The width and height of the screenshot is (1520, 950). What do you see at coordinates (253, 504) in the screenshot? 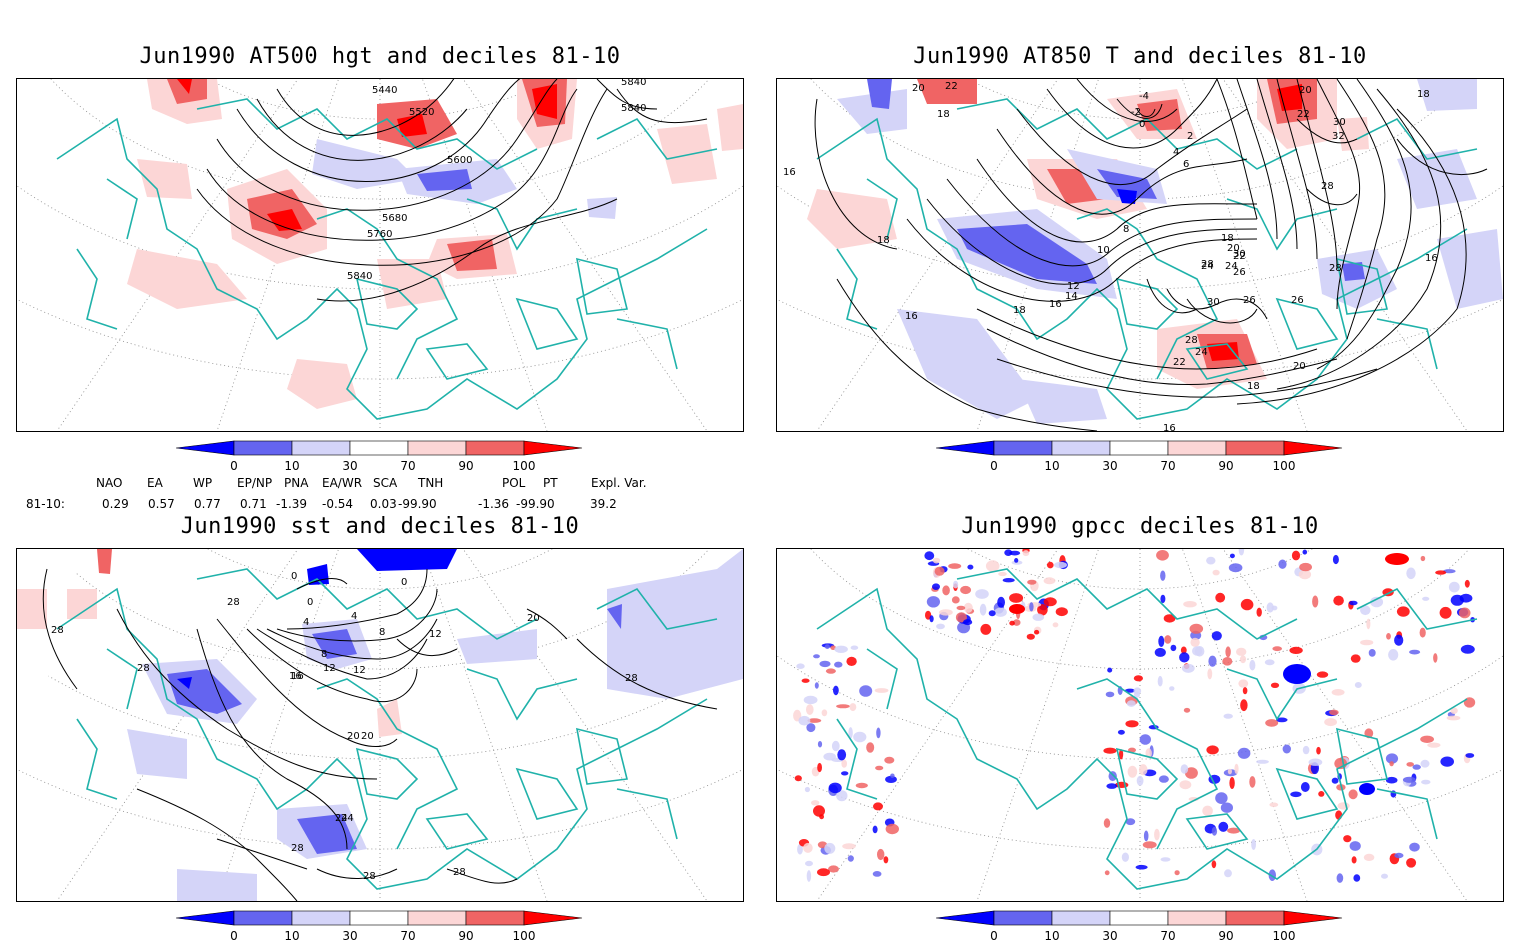
I see `index-value: 0.71` at bounding box center [253, 504].